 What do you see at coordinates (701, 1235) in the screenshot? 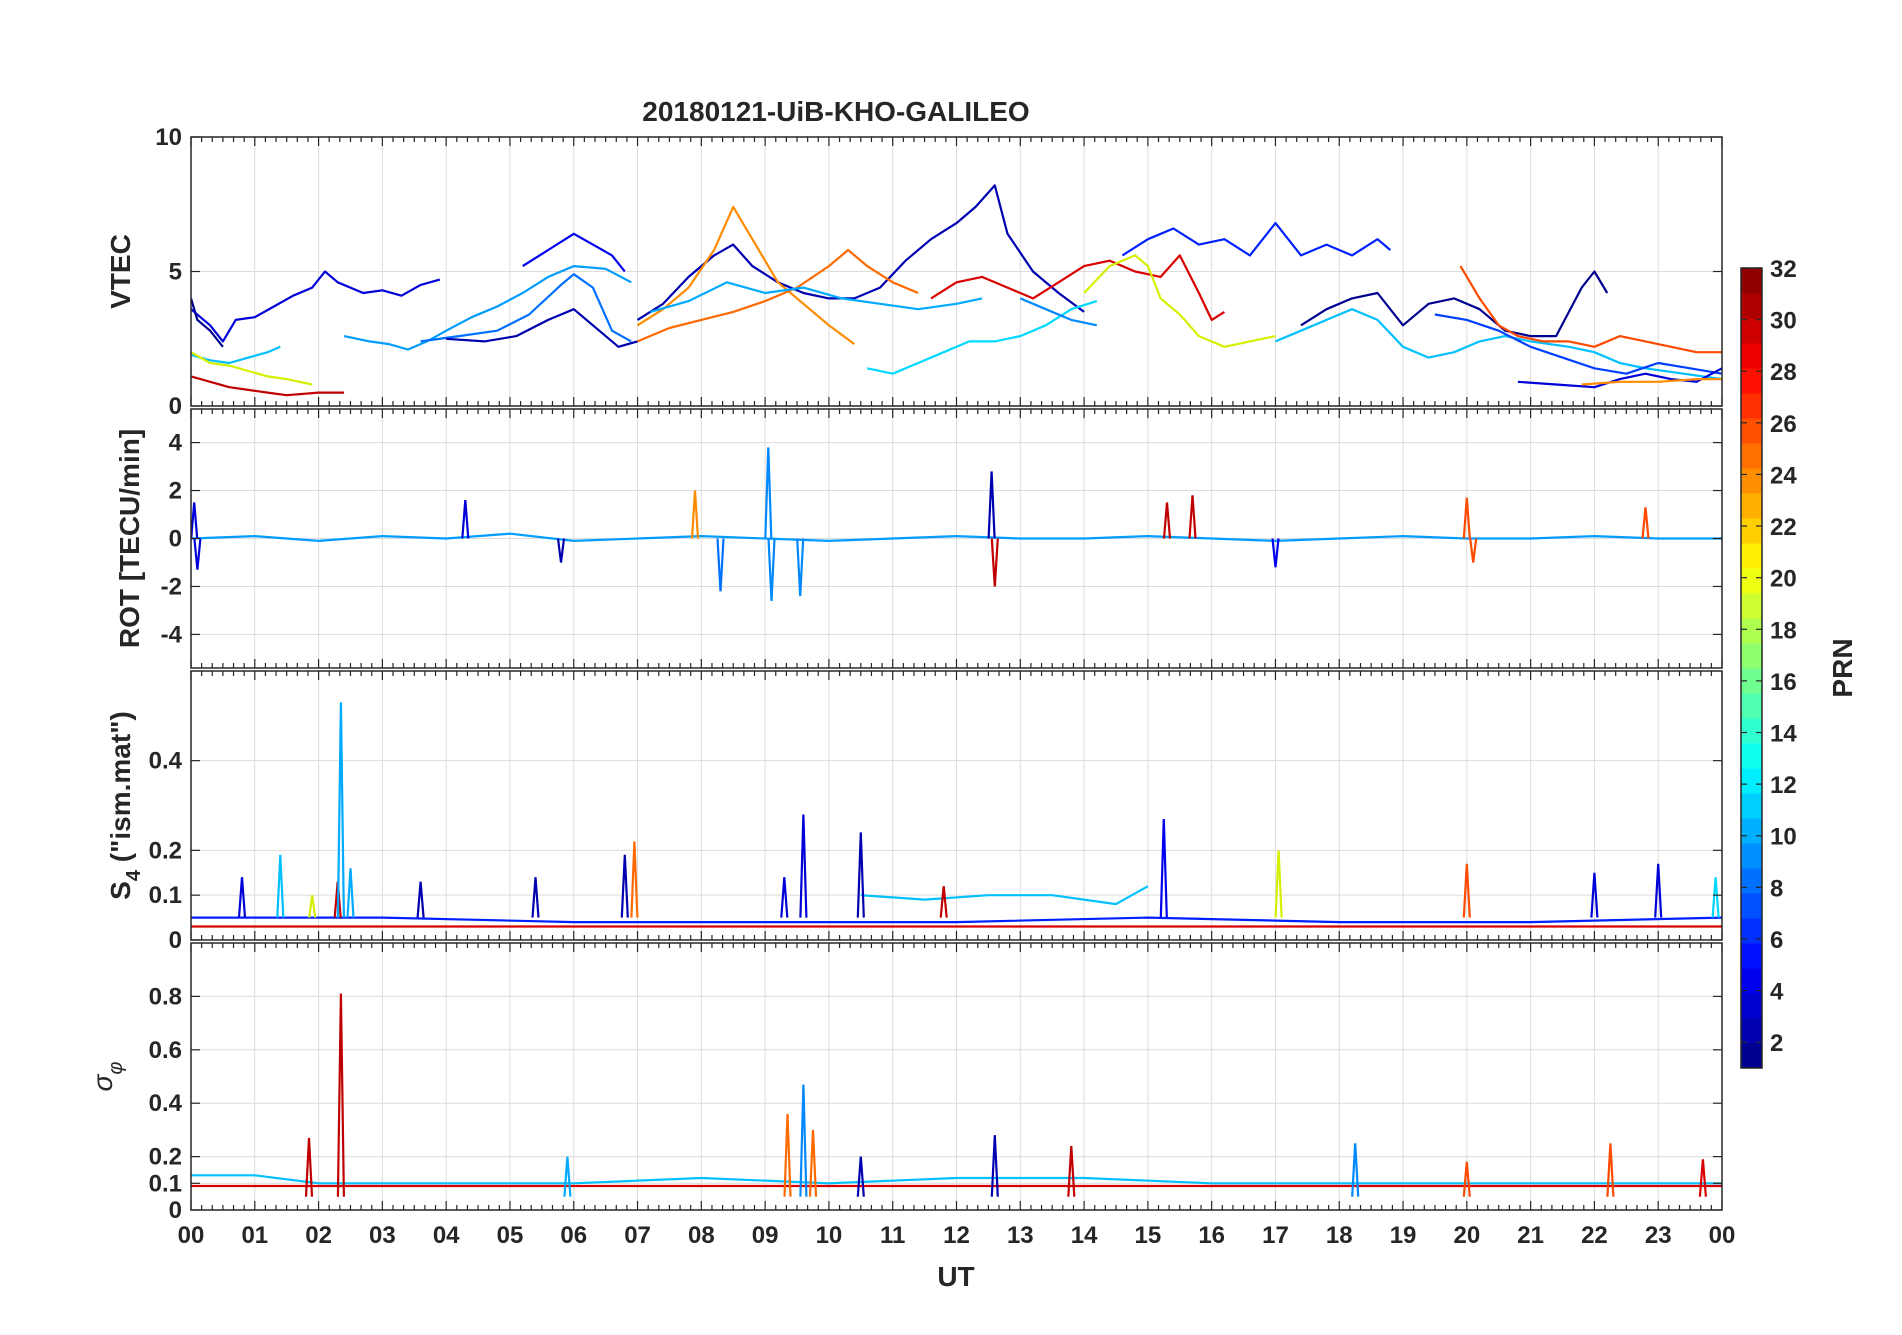
I see `x-tick-label: 08` at bounding box center [701, 1235].